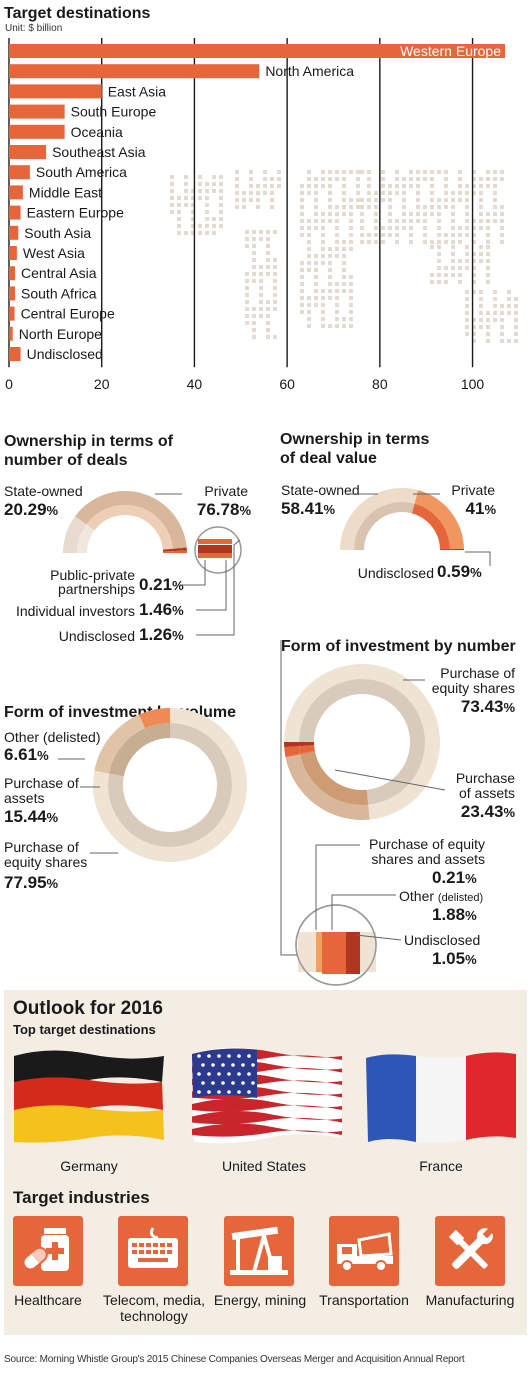  Describe the element at coordinates (52, 737) in the screenshot. I see `fv-other-label: Other (delisted)` at that location.